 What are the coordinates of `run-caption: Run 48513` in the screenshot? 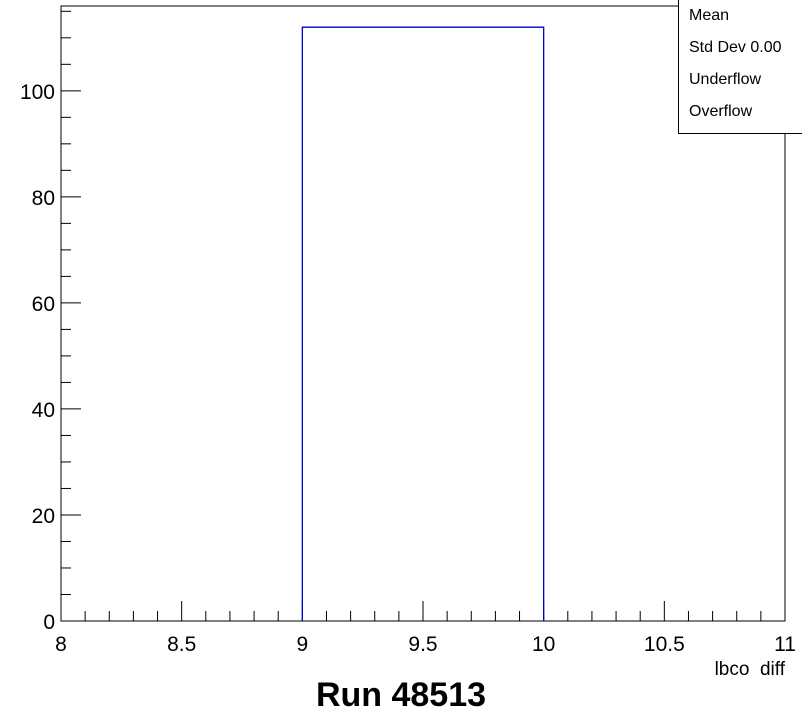 It's located at (401, 695).